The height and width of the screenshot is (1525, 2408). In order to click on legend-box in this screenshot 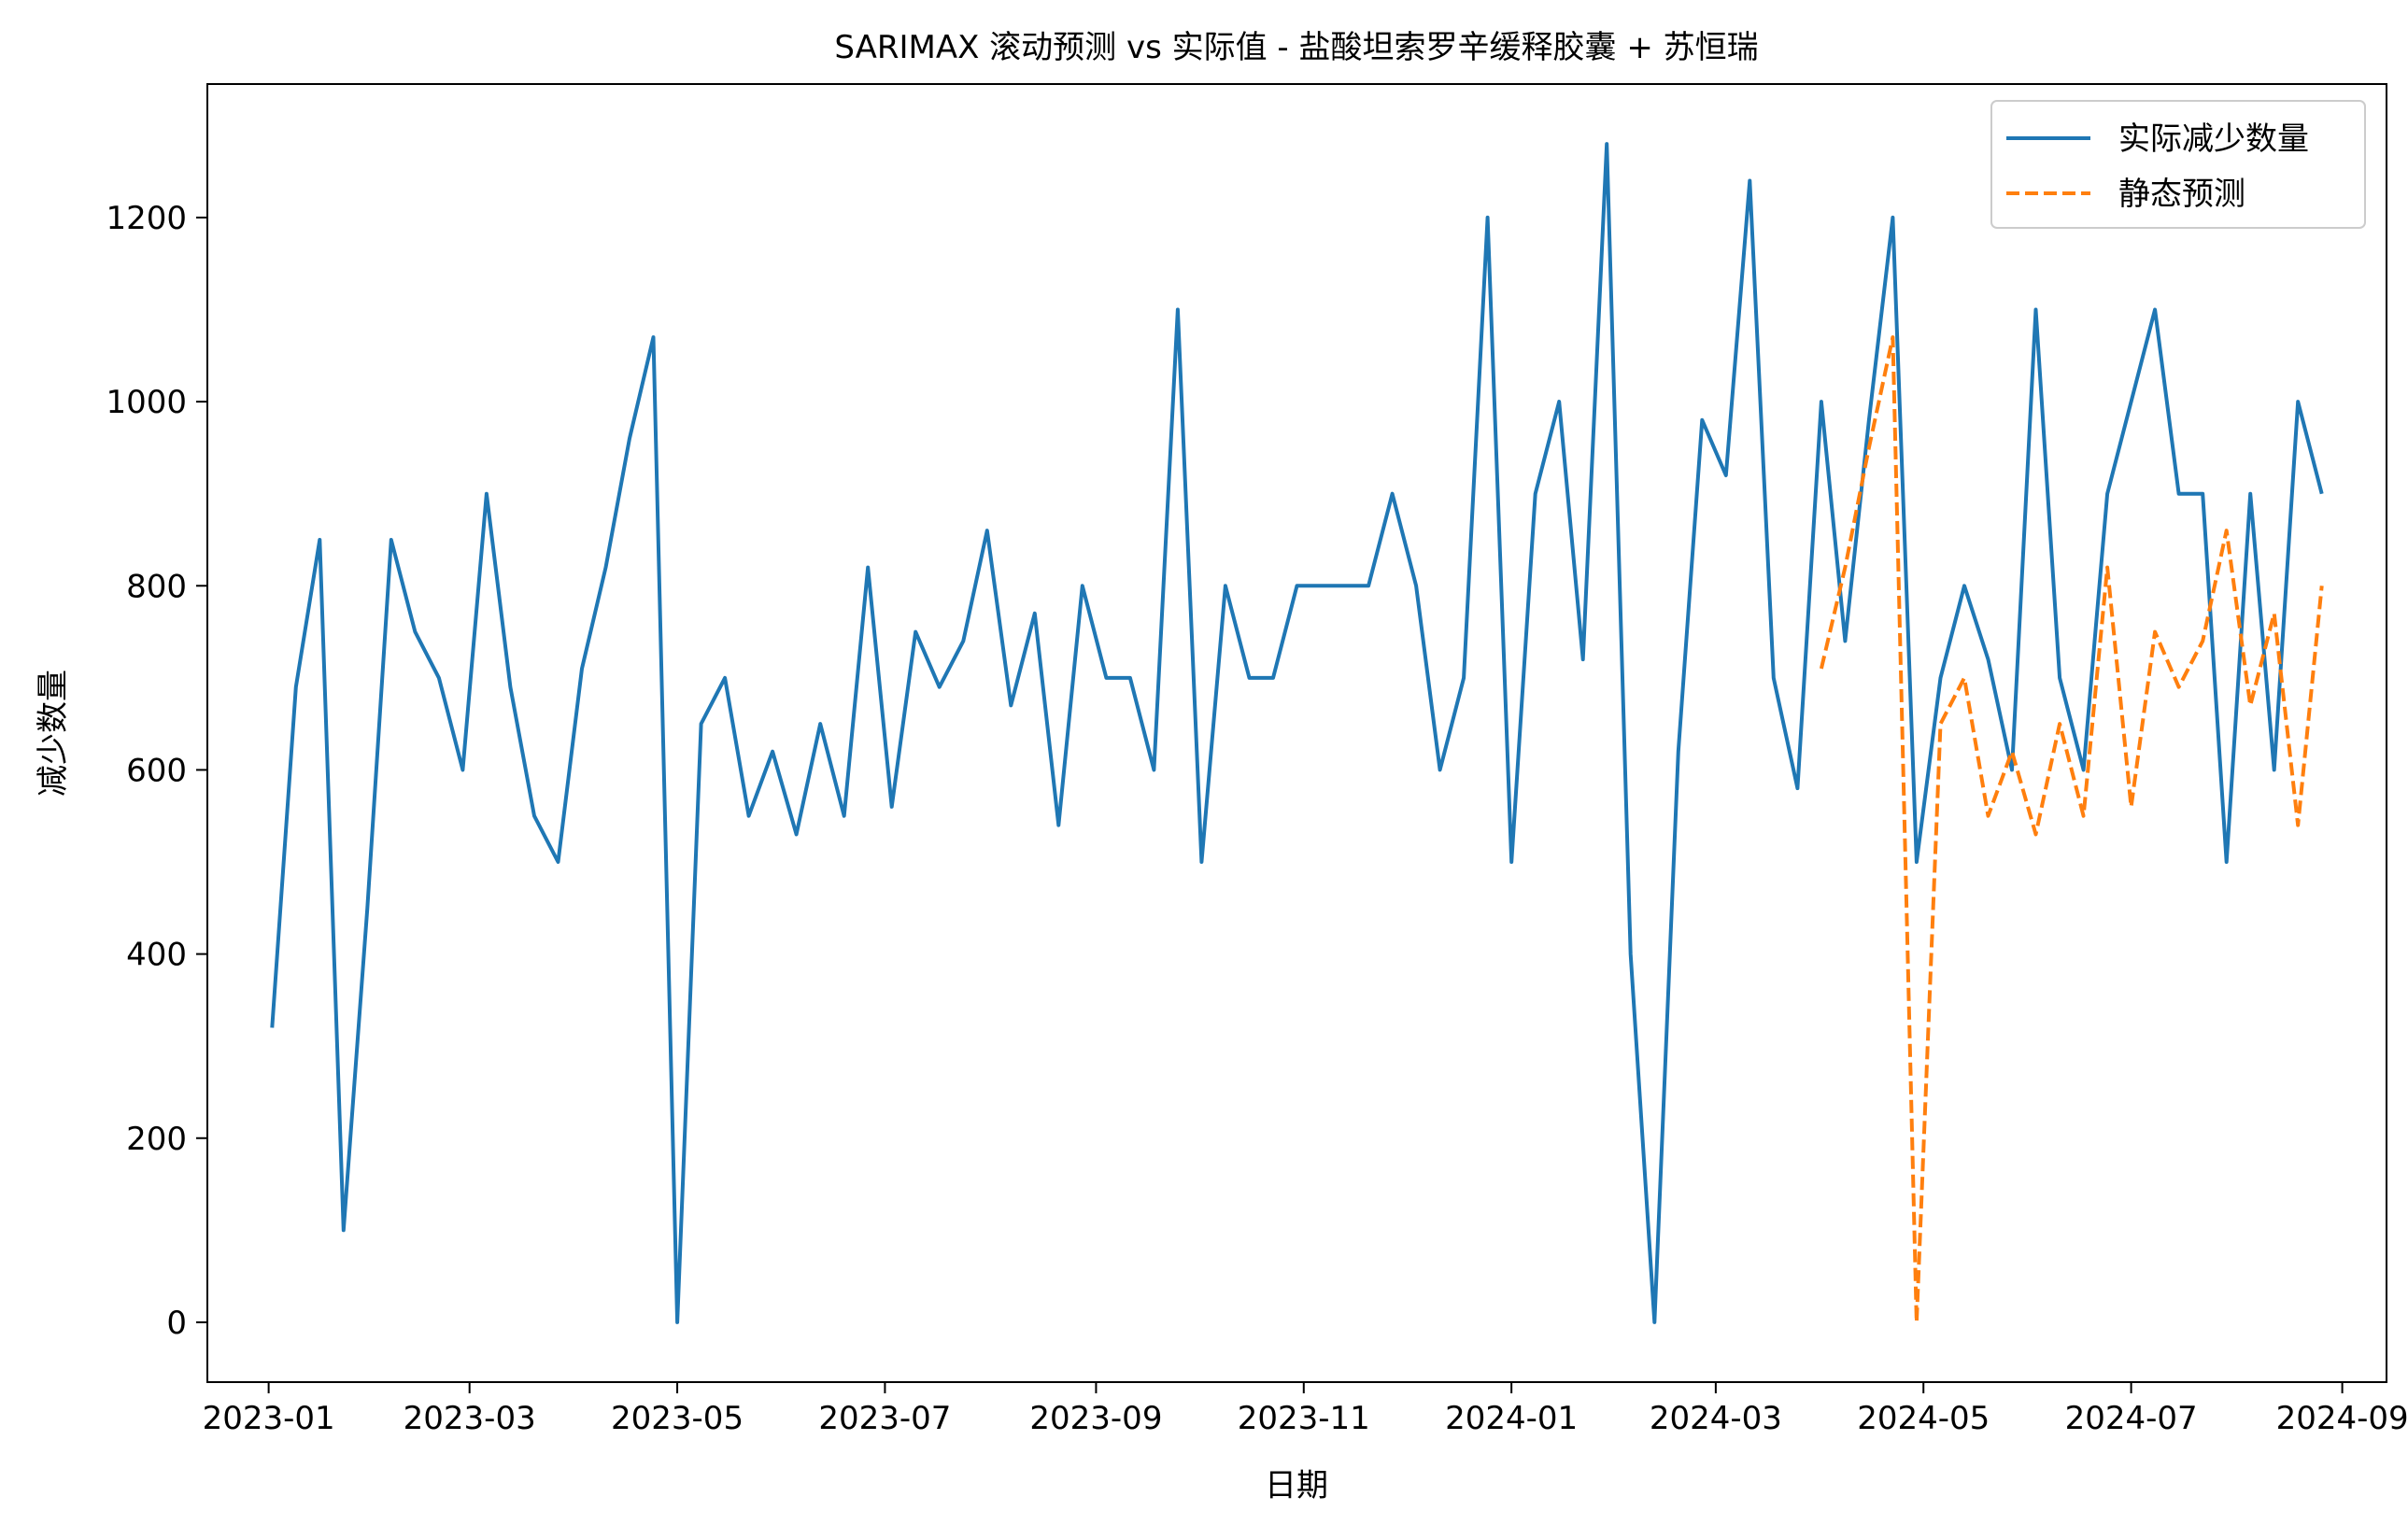, I will do `click(2178, 164)`.